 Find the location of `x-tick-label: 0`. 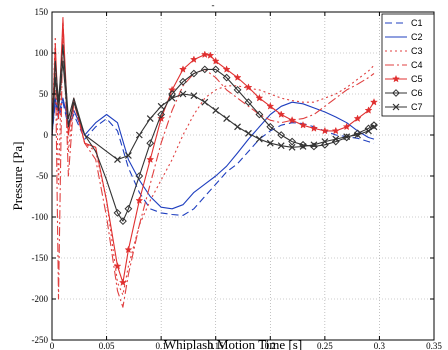

x-tick-label: 0 is located at coordinates (52, 345).